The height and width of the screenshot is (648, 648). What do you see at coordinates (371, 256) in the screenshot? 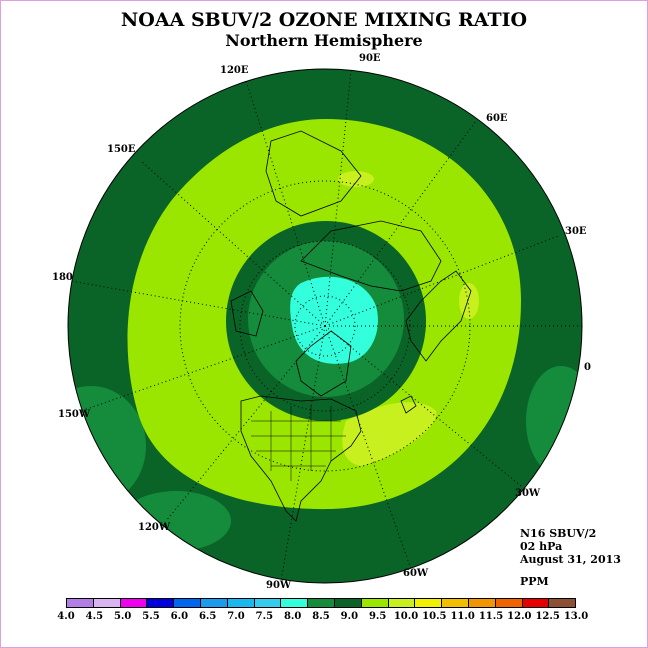
I see `asia-north-outline` at bounding box center [371, 256].